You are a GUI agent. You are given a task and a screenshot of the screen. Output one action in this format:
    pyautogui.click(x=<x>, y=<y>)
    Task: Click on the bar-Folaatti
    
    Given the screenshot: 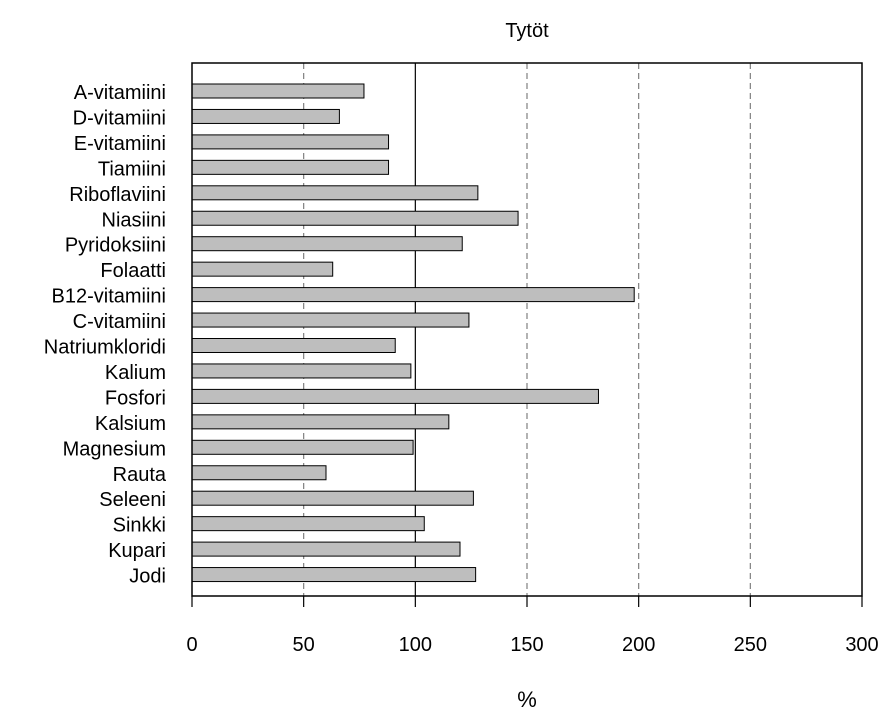 What is the action you would take?
    pyautogui.click(x=262, y=269)
    